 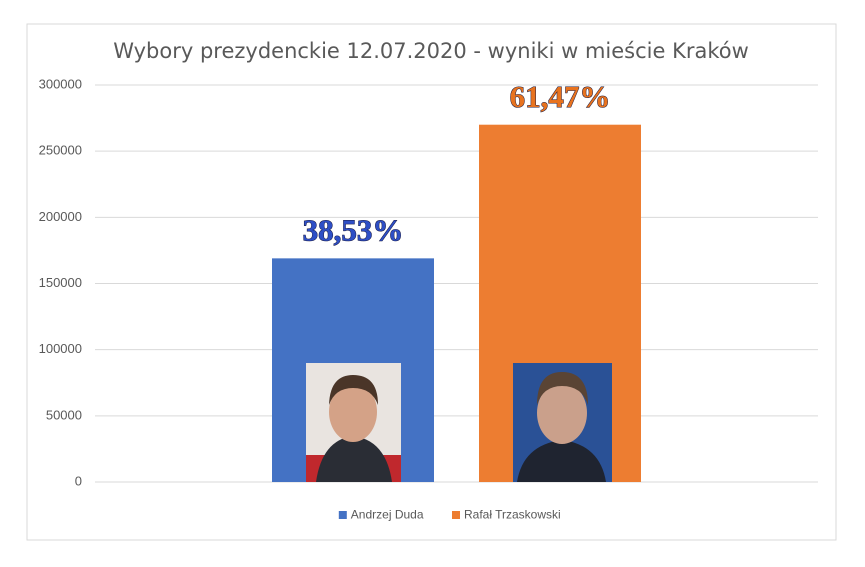 What do you see at coordinates (78, 480) in the screenshot?
I see `y-tick-label: 0` at bounding box center [78, 480].